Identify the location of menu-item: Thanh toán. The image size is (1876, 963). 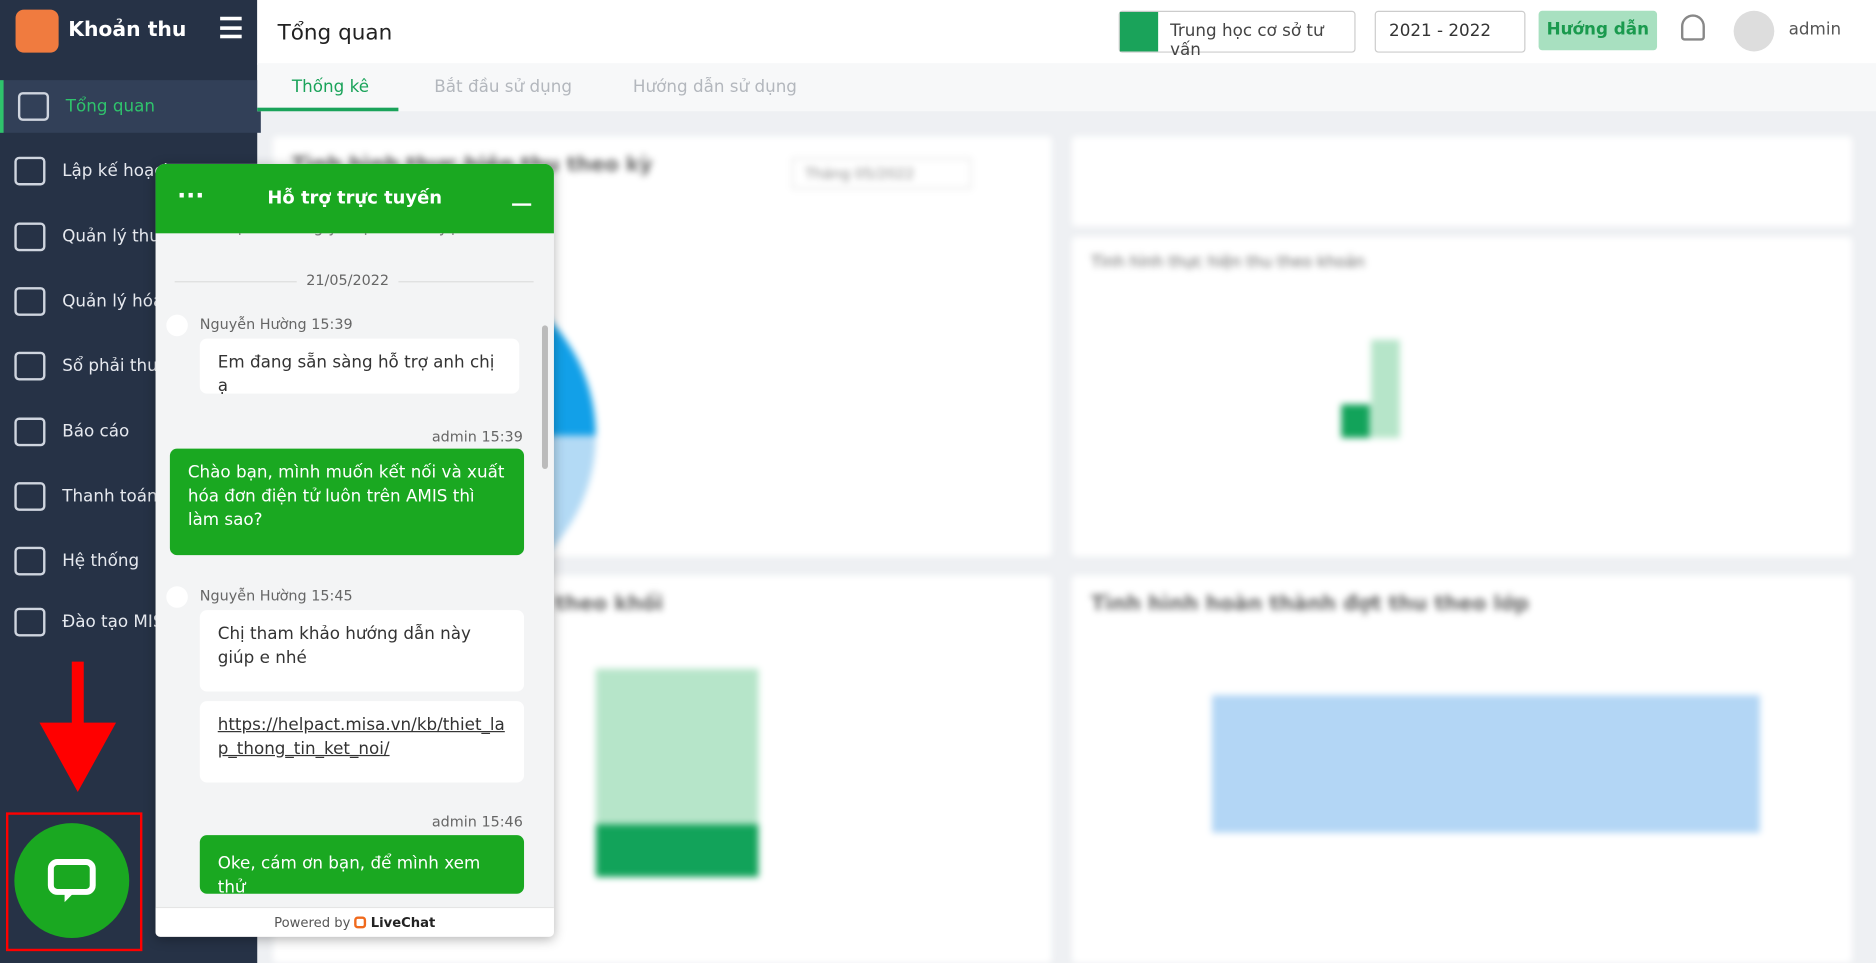
(128, 496).